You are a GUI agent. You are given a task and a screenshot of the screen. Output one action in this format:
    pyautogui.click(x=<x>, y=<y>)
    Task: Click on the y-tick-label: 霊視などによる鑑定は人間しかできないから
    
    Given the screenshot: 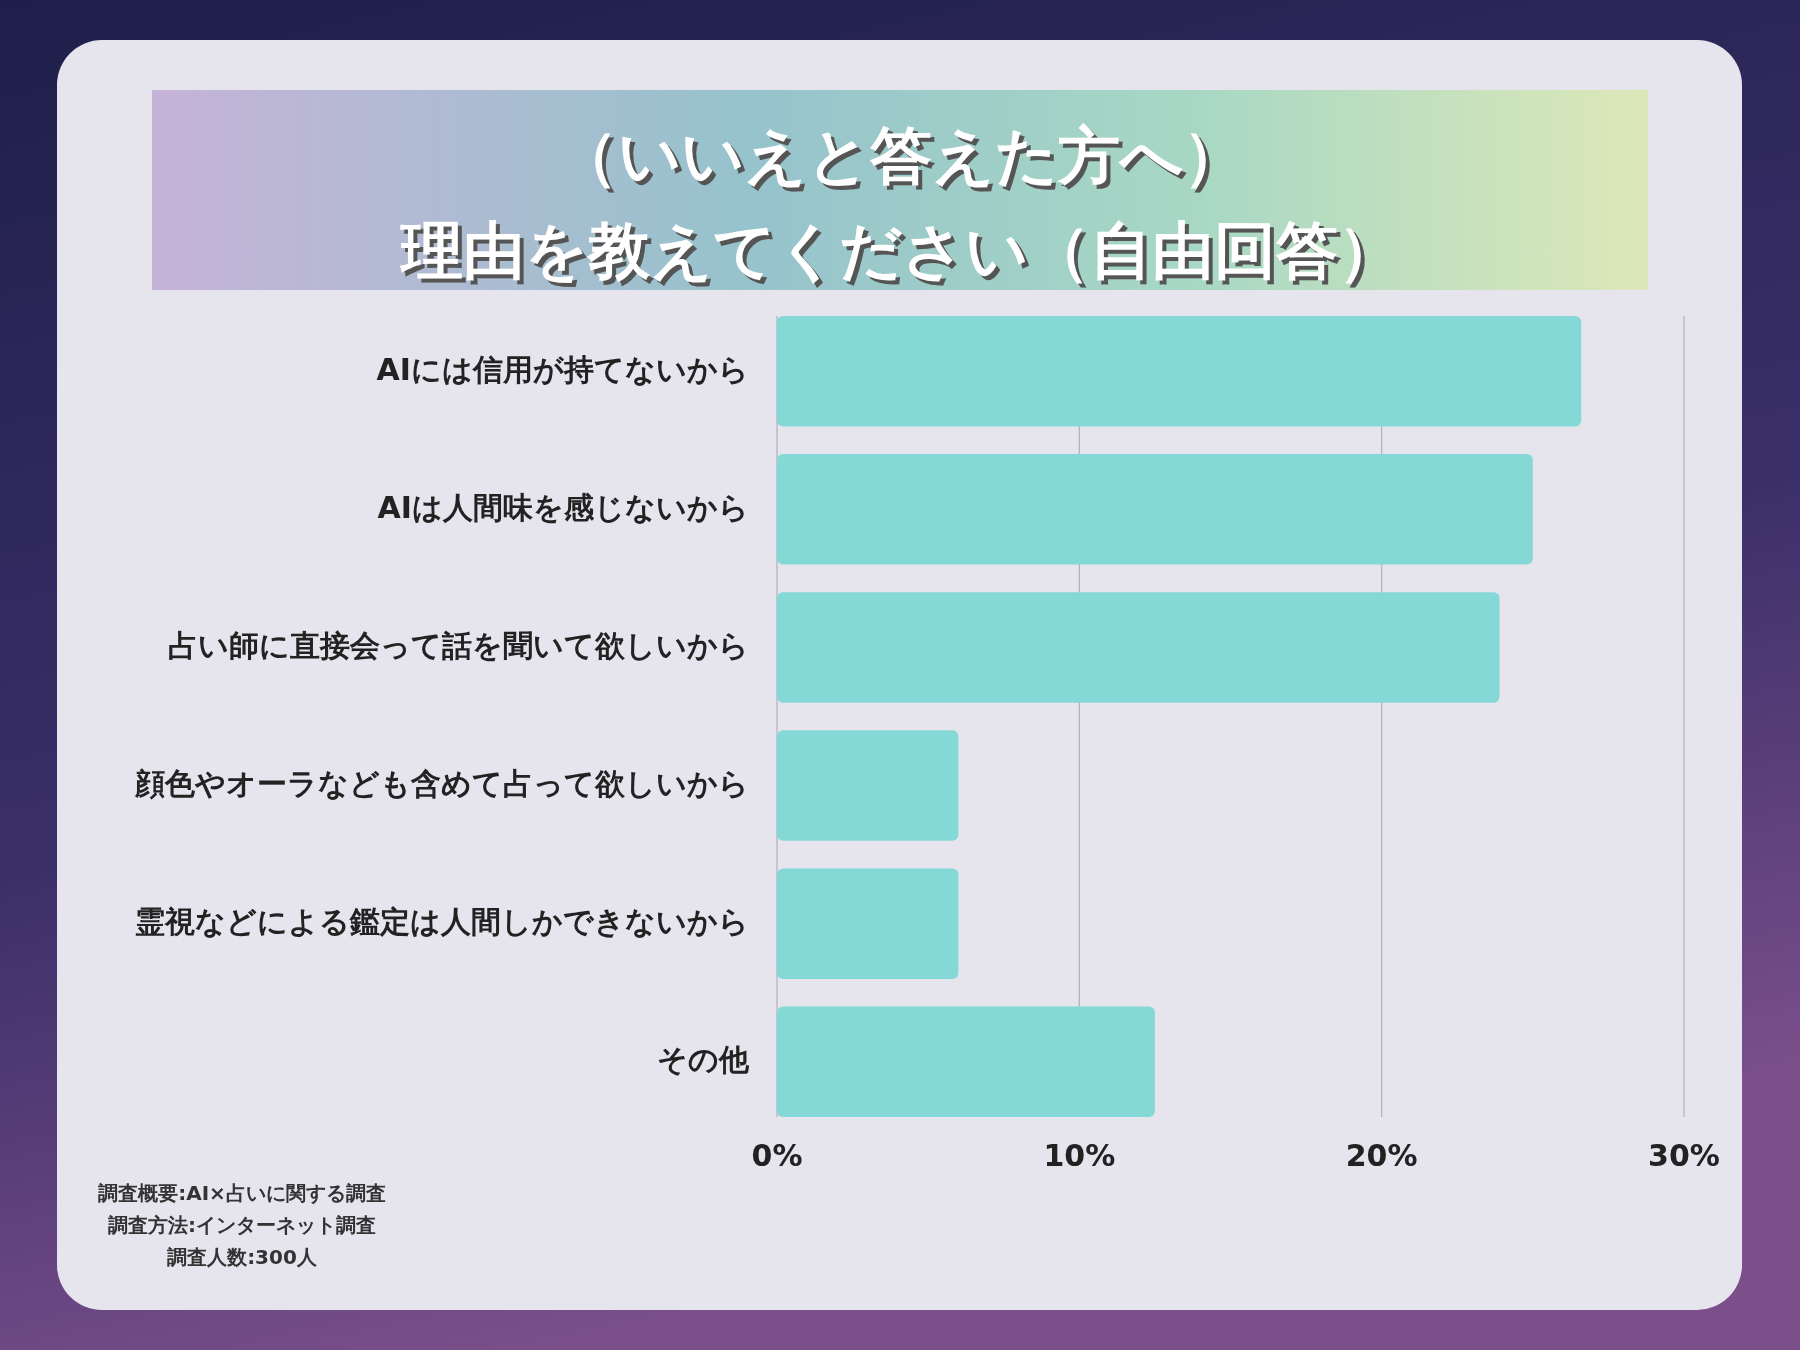 What is the action you would take?
    pyautogui.click(x=442, y=922)
    